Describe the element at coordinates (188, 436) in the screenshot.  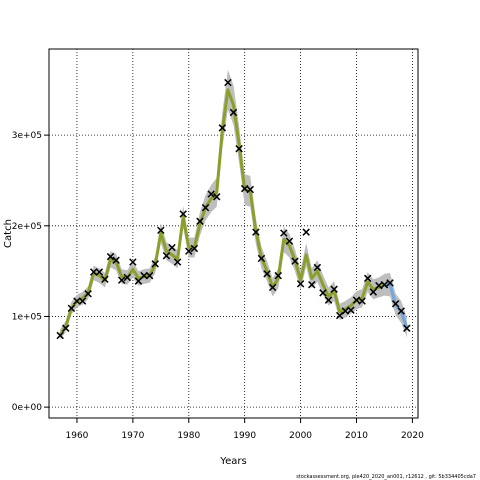
I see `x-tick-label: 1980` at that location.